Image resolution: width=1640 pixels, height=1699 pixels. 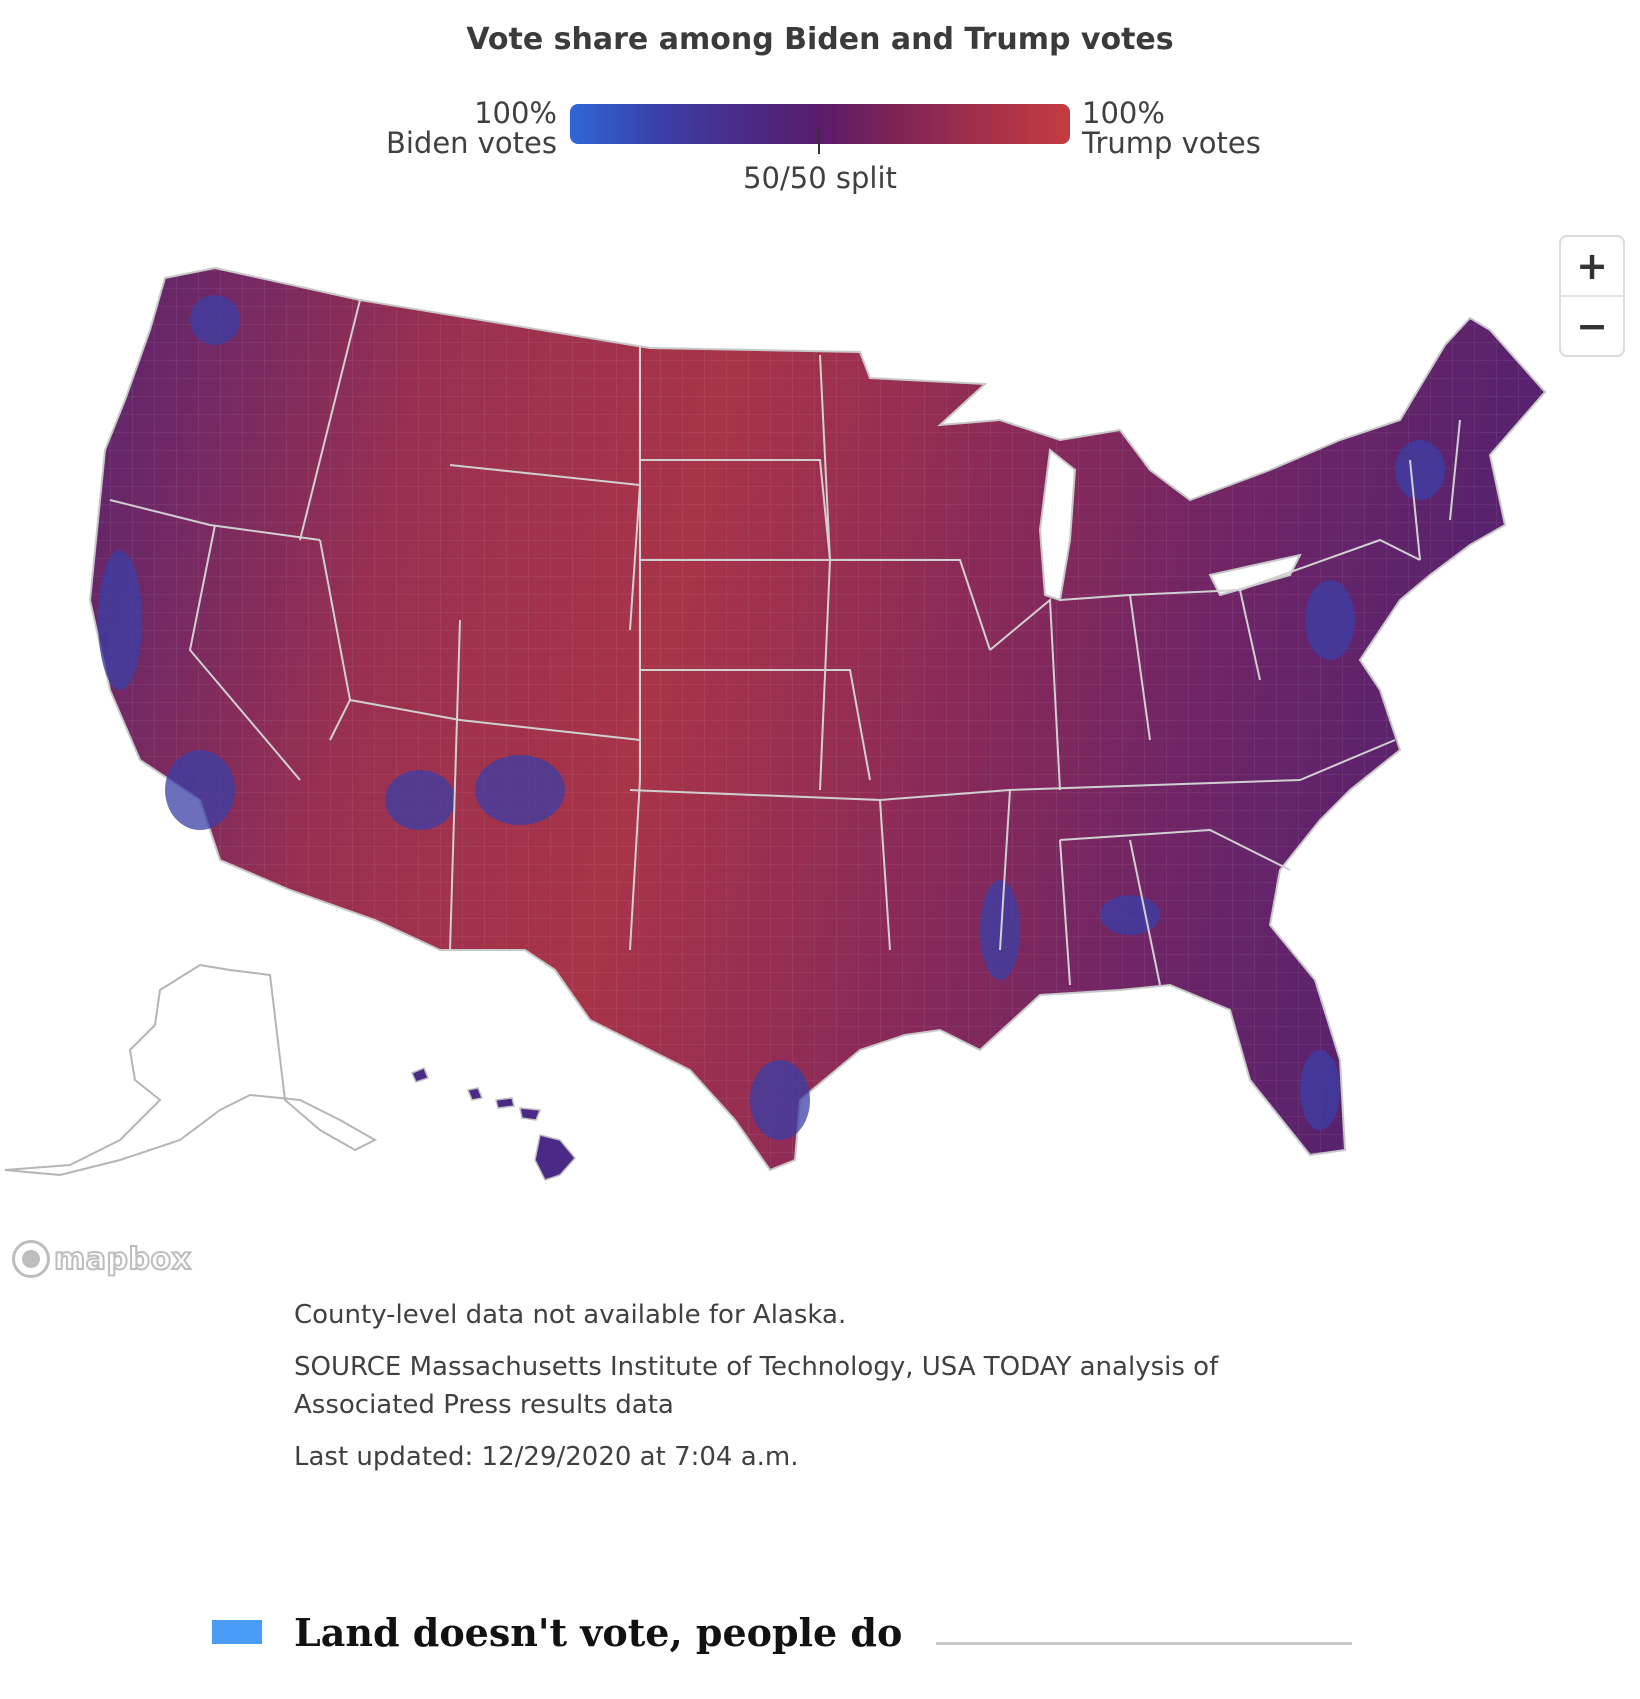 I want to click on zoom-divider, so click(x=1592, y=296).